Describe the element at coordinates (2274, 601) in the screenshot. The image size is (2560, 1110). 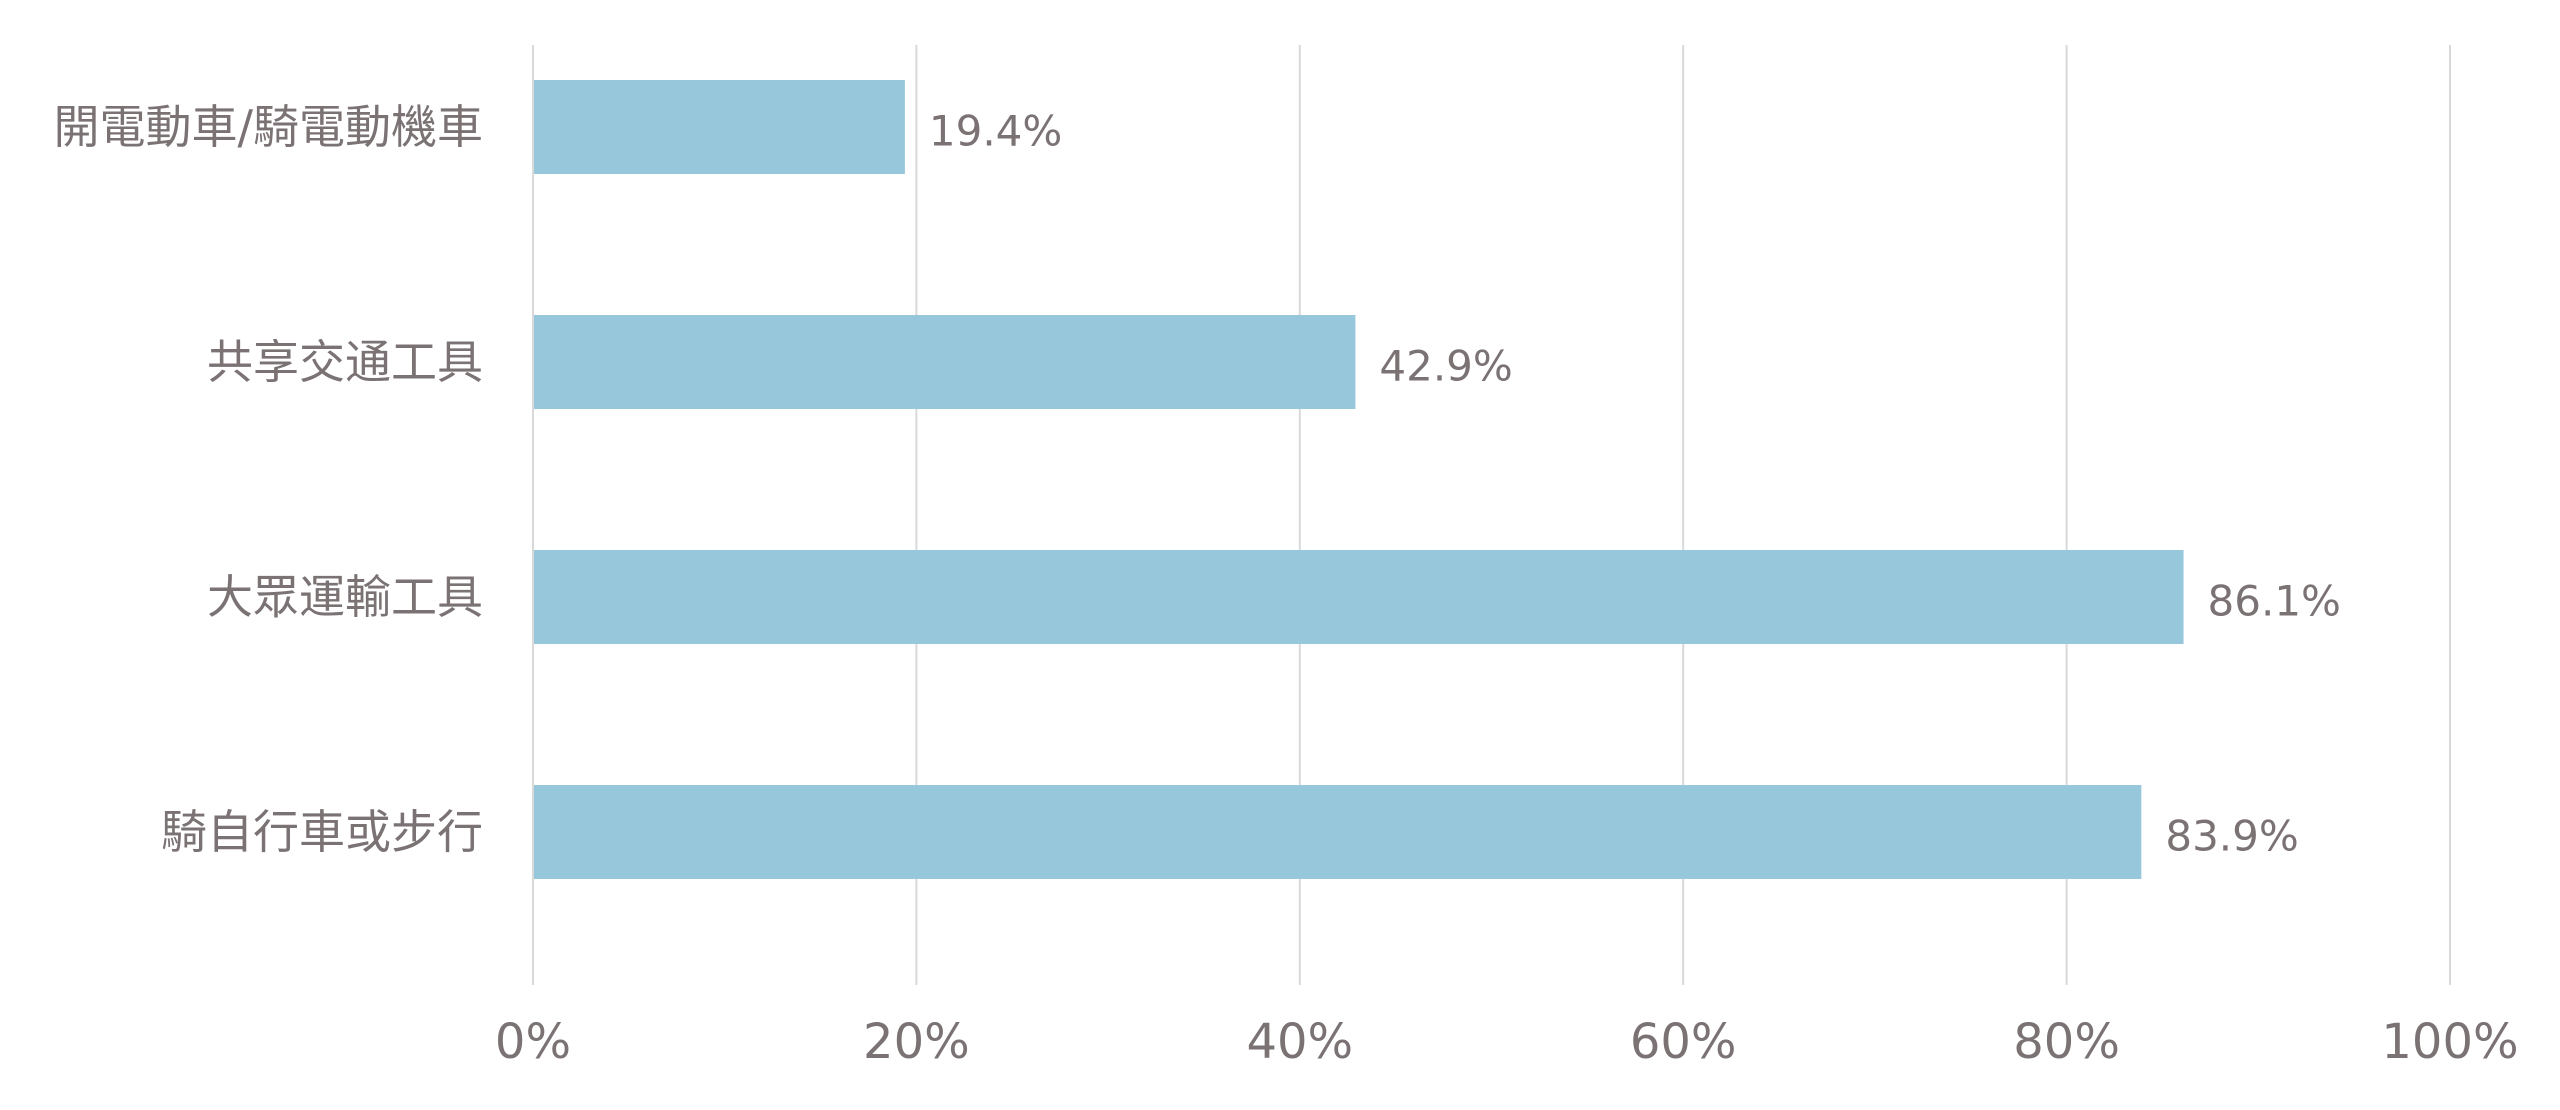
I see `data-label: 86.1%` at that location.